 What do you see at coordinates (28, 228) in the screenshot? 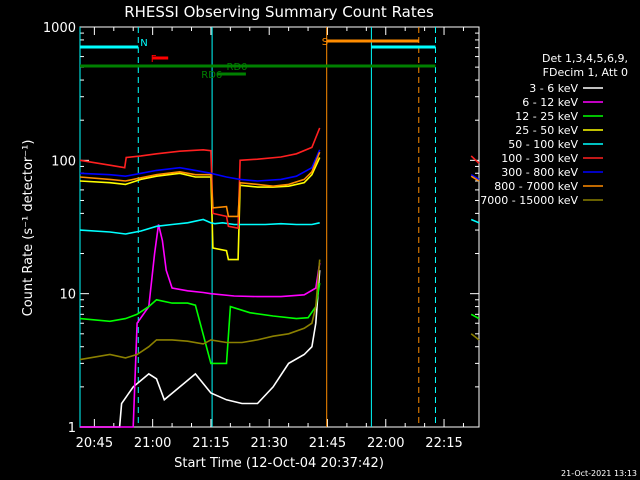
I see `y-axis-label: Count Rate (s⁻¹ detector⁻¹)` at bounding box center [28, 228].